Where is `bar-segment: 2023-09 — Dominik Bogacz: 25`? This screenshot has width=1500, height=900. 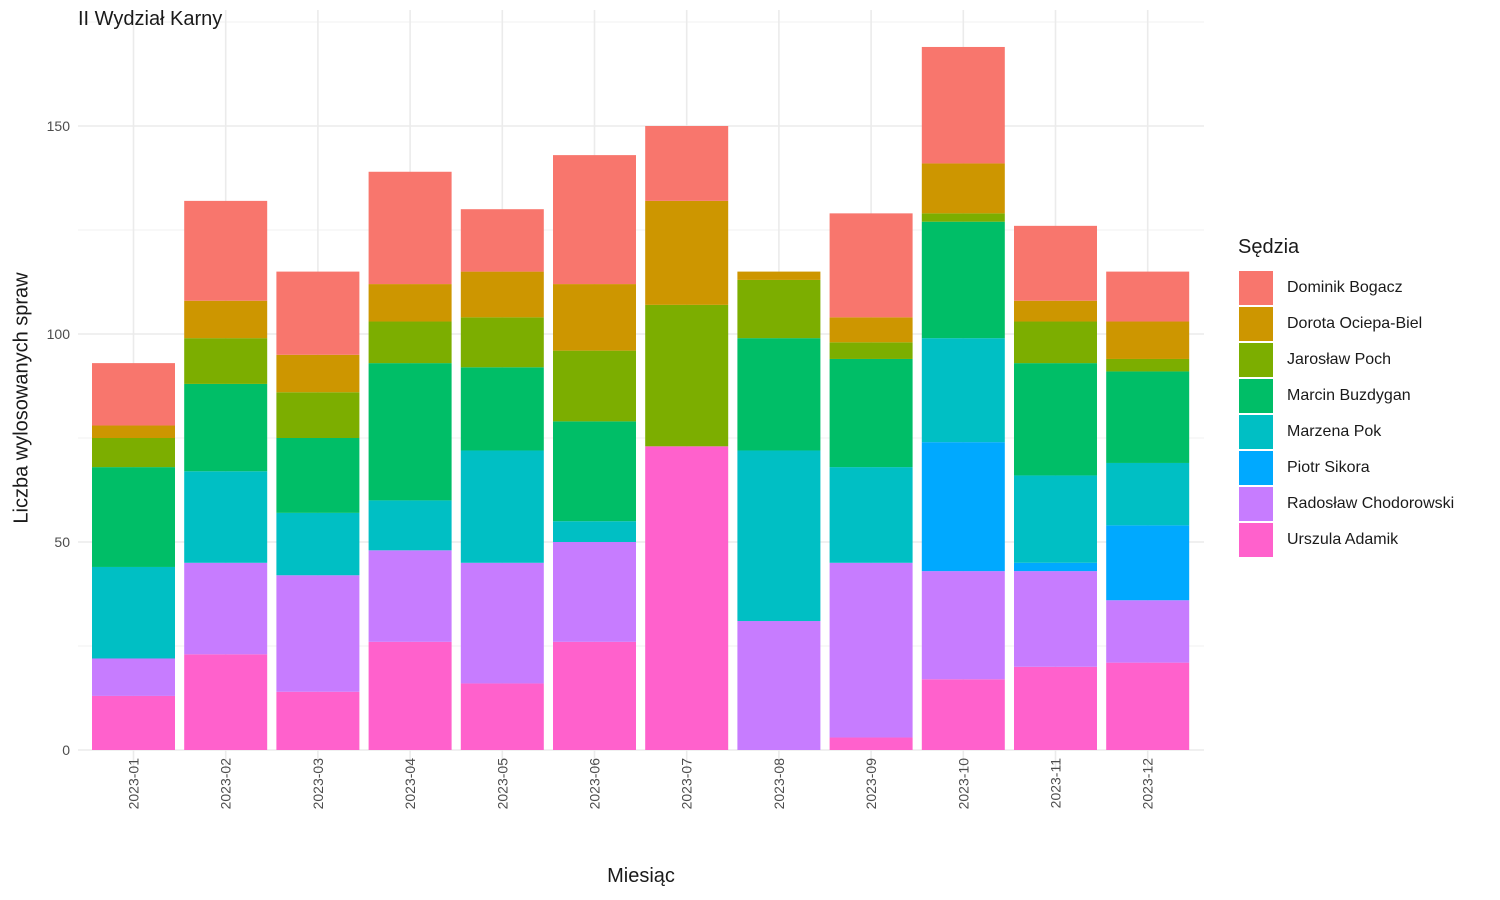
bar-segment: 2023-09 — Dominik Bogacz: 25 is located at coordinates (871, 265).